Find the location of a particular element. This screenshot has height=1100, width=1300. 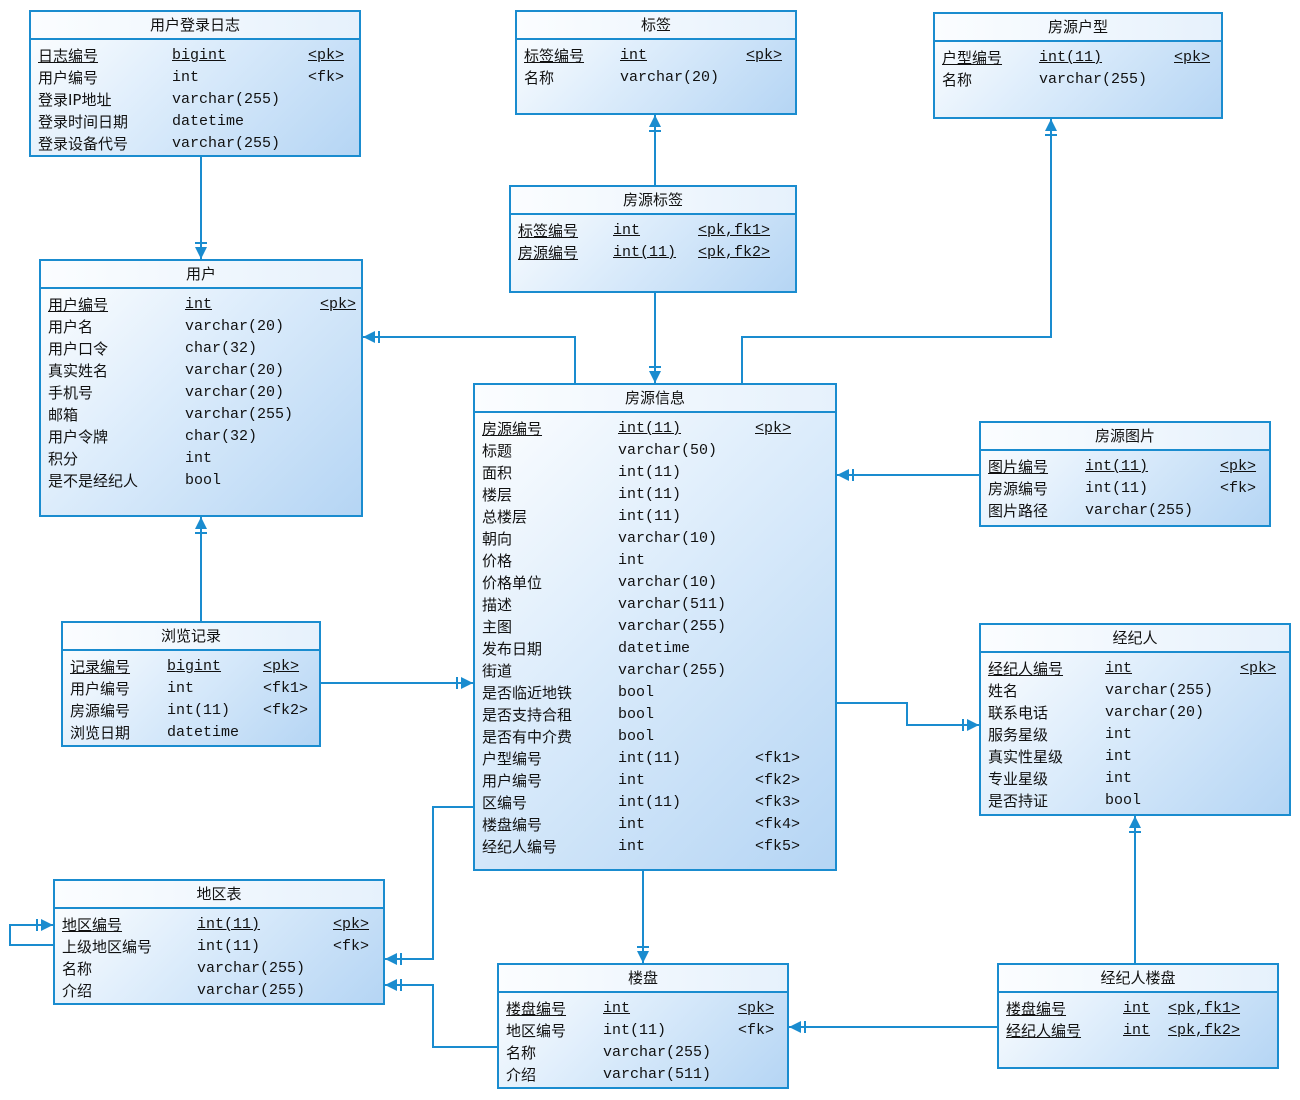

column-row: 名称 varchar(255) is located at coordinates (643, 1053).